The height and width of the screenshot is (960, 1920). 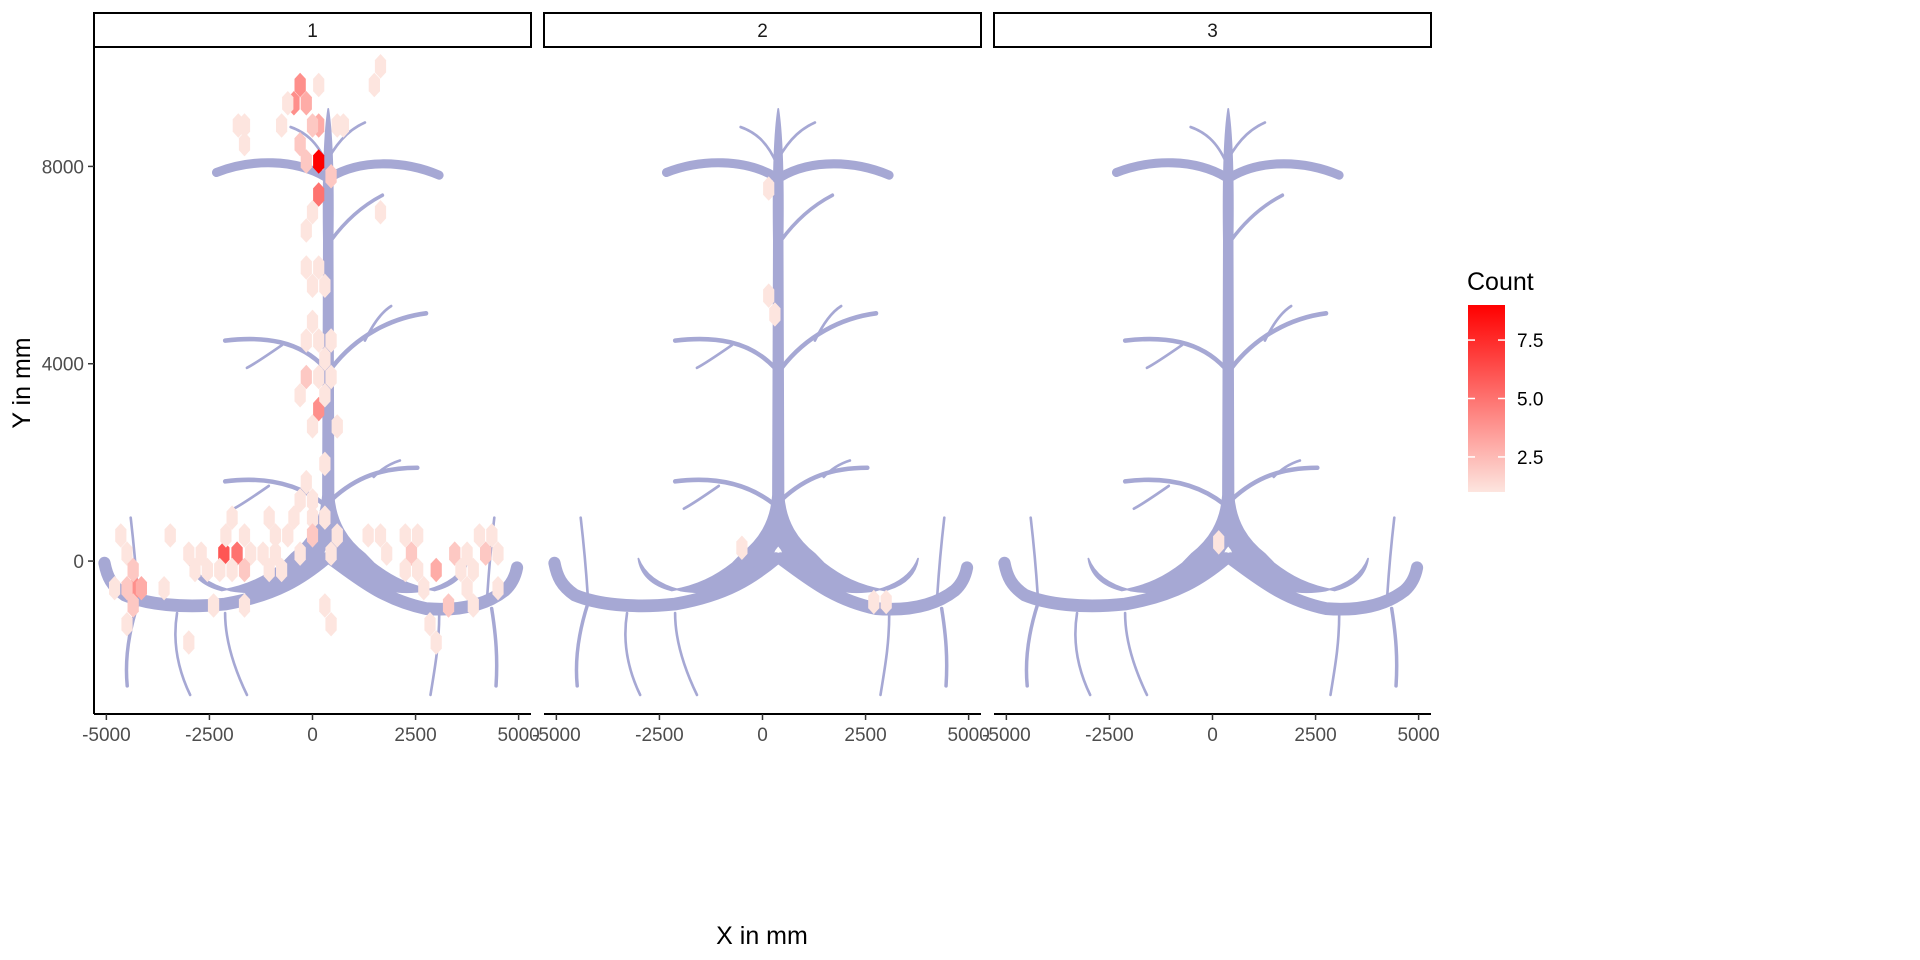 What do you see at coordinates (1530, 400) in the screenshot?
I see `legend-break-label: 5.0` at bounding box center [1530, 400].